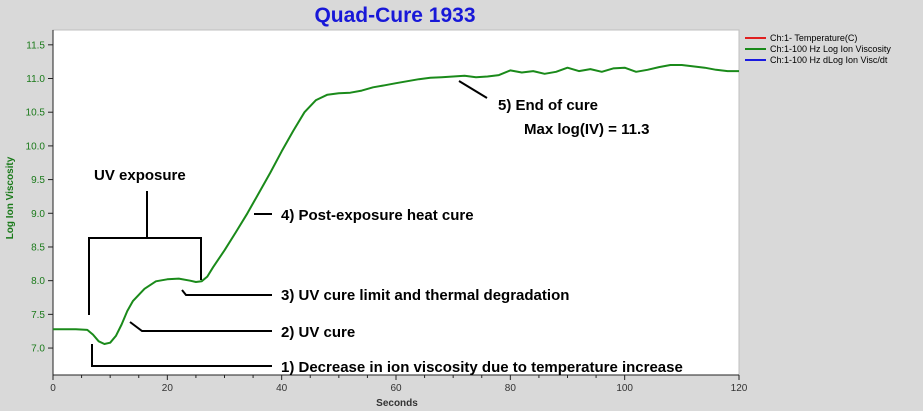 This screenshot has width=923, height=411. What do you see at coordinates (10, 197) in the screenshot?
I see `y-axis-label: Log Ion Viscosity` at bounding box center [10, 197].